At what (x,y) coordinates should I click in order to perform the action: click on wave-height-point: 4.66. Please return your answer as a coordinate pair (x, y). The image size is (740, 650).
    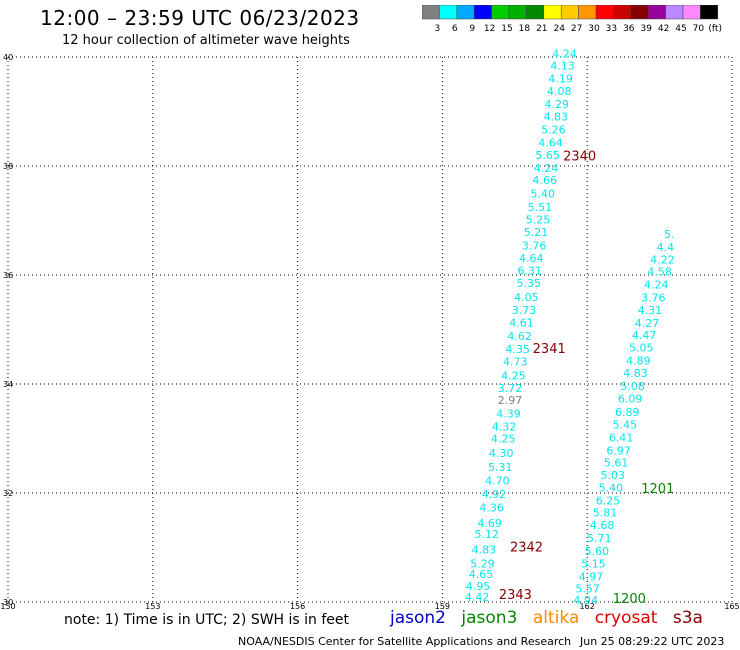
    Looking at the image, I should click on (544, 180).